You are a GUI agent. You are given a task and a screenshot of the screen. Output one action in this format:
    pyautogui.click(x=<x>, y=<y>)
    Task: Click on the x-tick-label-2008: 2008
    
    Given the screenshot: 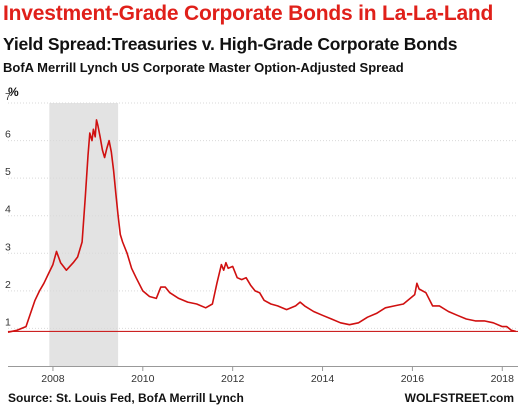 What is the action you would take?
    pyautogui.click(x=53, y=379)
    